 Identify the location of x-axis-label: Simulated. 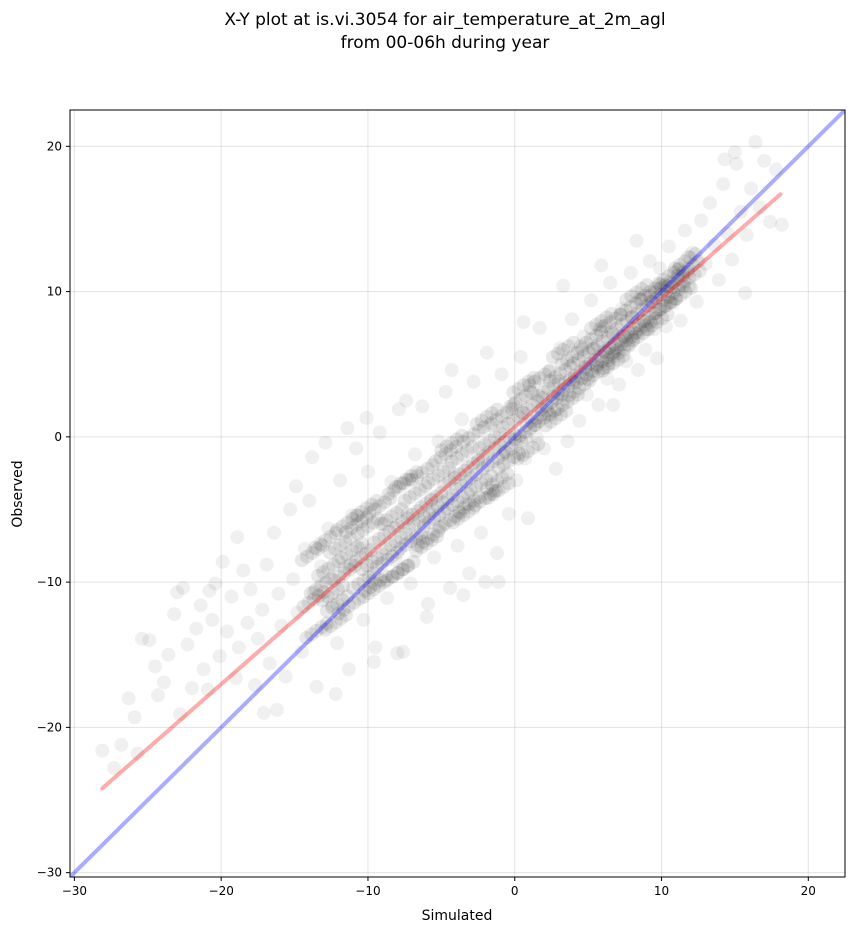
(457, 916).